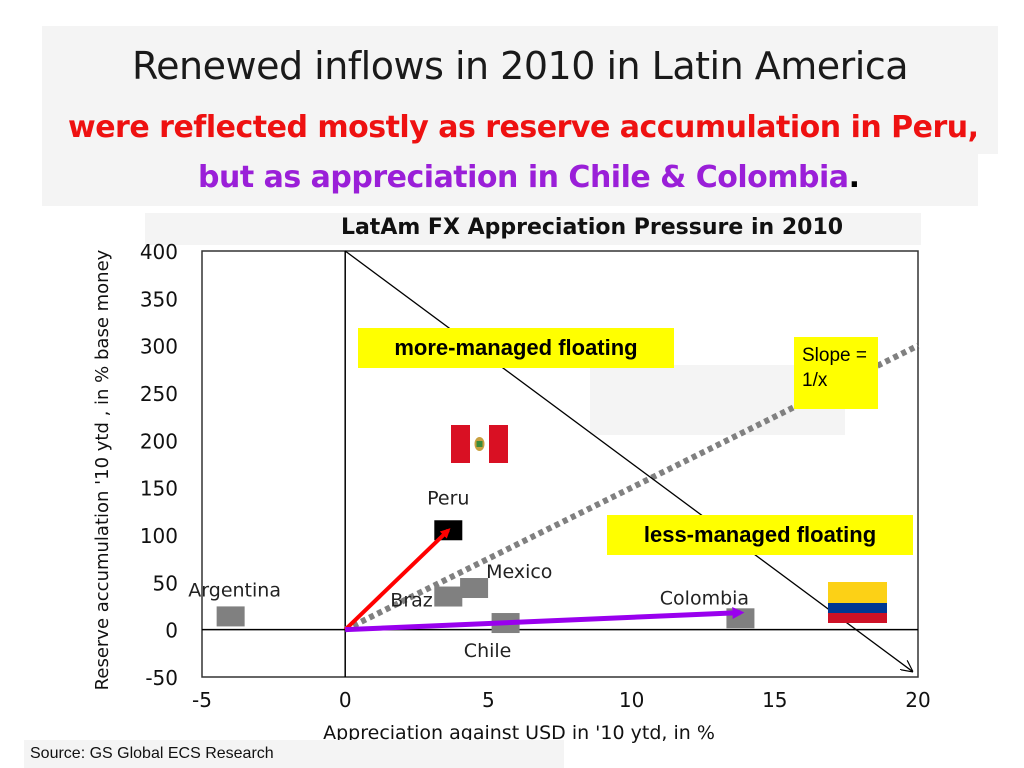 This screenshot has width=1024, height=768. What do you see at coordinates (488, 651) in the screenshot?
I see `chile-label: Chile` at bounding box center [488, 651].